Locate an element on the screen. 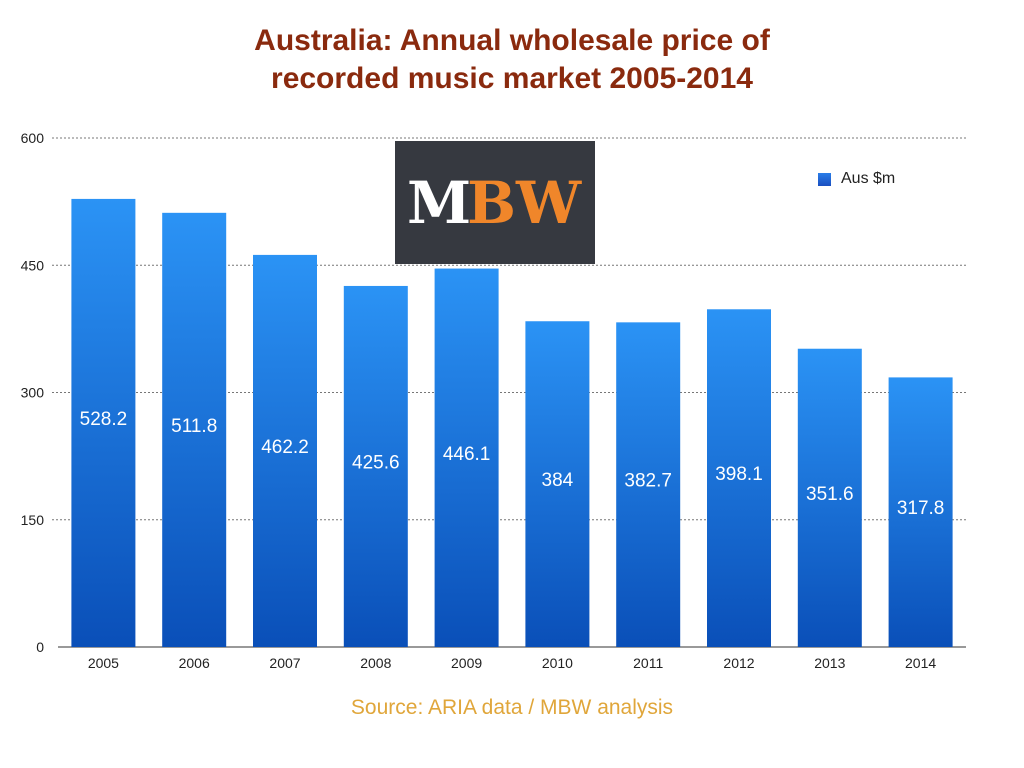 Image resolution: width=1024 pixels, height=768 pixels. data-label: 398.1 is located at coordinates (739, 474).